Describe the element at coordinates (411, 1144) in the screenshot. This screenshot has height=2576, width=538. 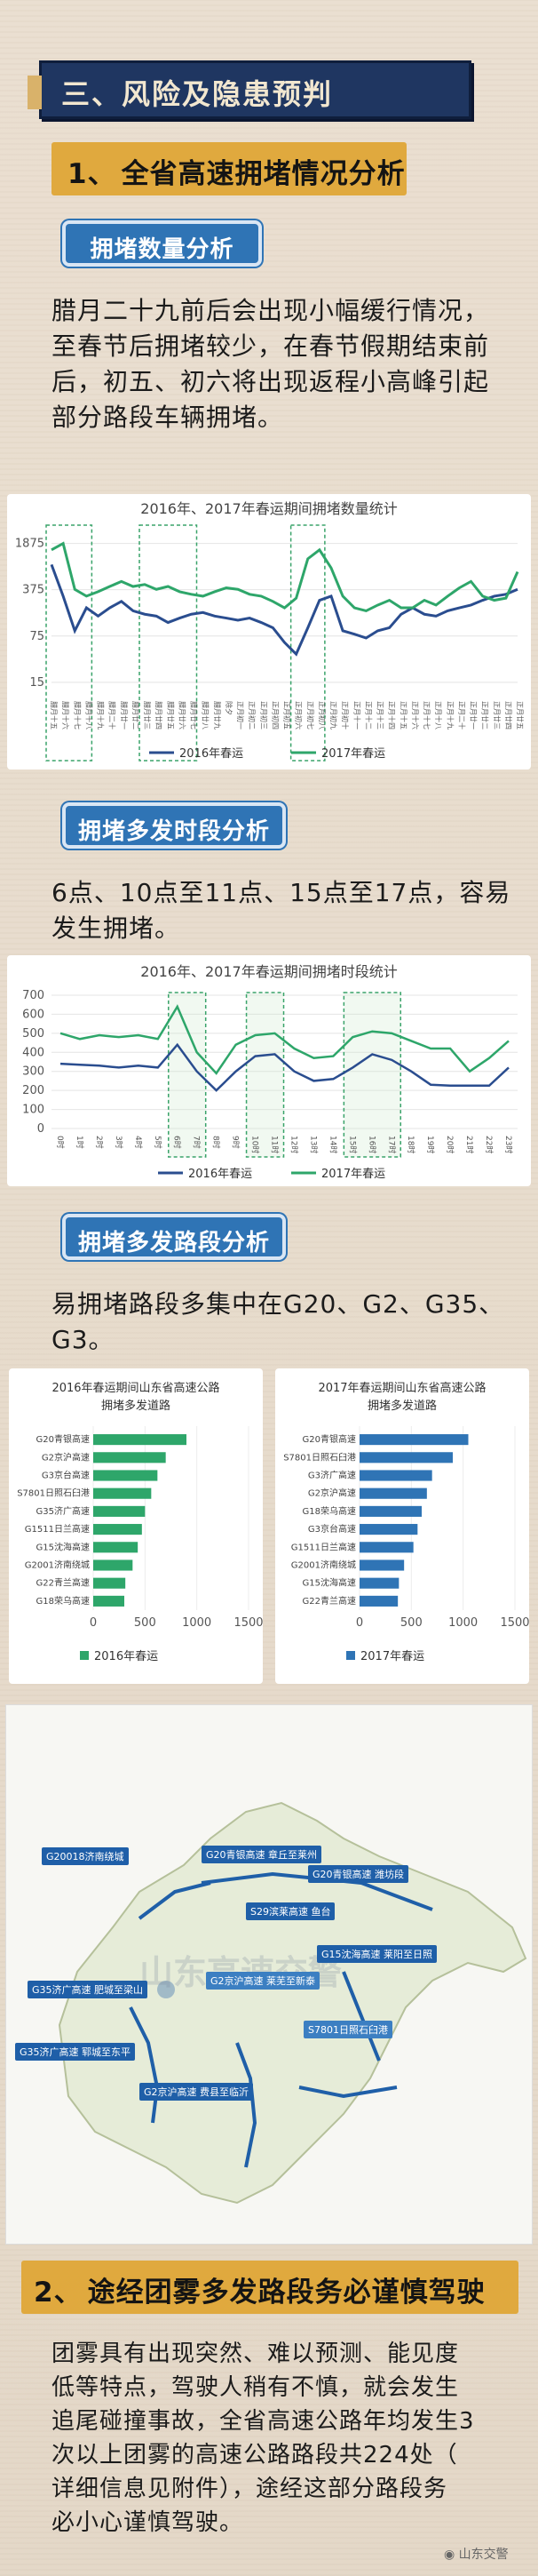
I see `x-tick-label: 18时` at that location.